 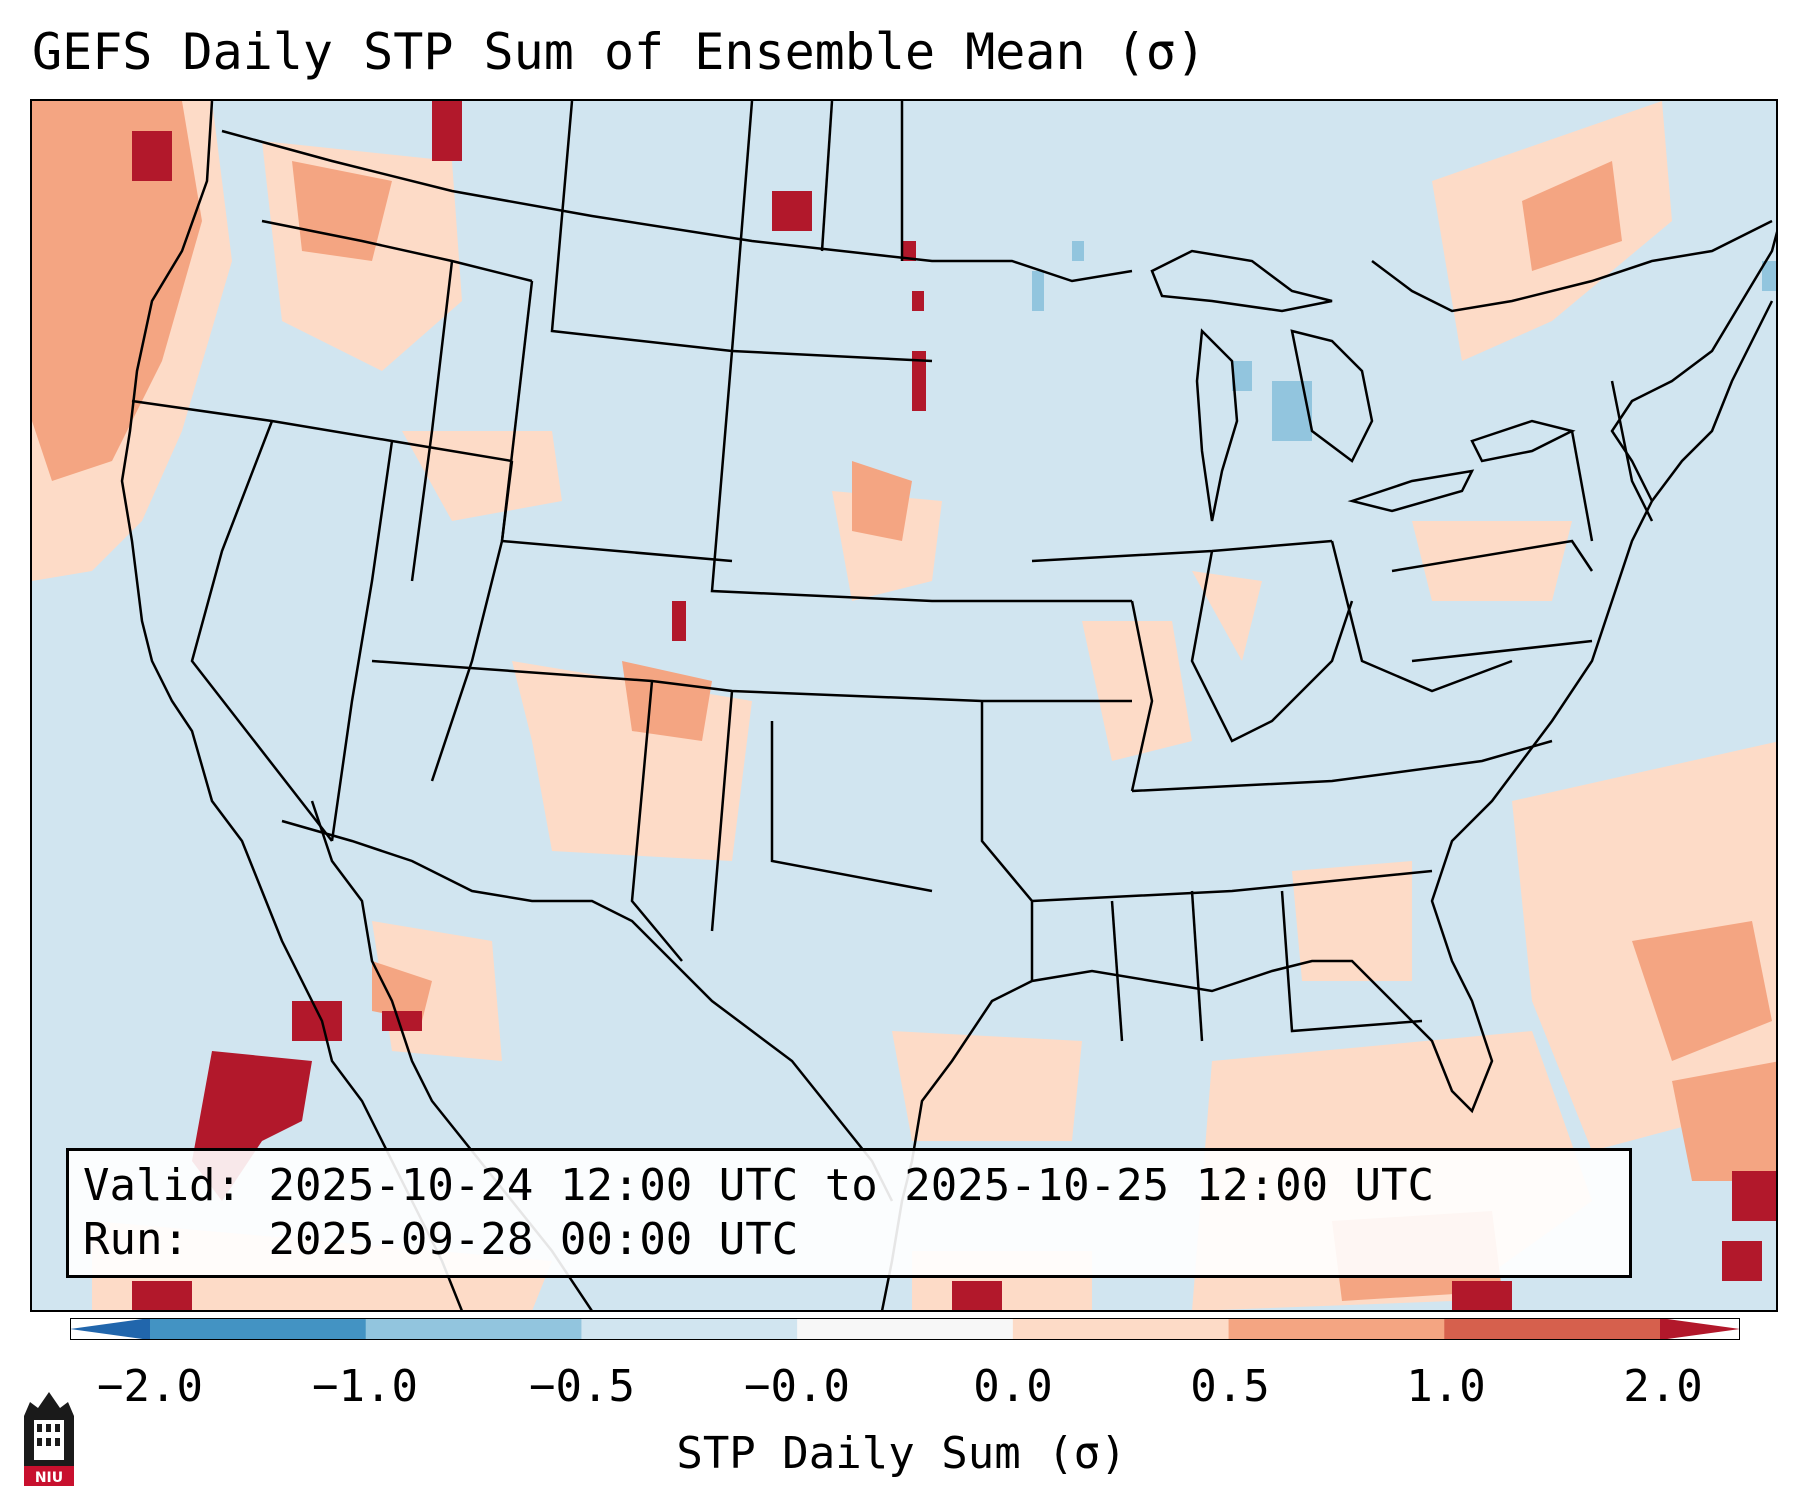 What do you see at coordinates (582, 1386) in the screenshot?
I see `colorbar-tick-label: −0.5` at bounding box center [582, 1386].